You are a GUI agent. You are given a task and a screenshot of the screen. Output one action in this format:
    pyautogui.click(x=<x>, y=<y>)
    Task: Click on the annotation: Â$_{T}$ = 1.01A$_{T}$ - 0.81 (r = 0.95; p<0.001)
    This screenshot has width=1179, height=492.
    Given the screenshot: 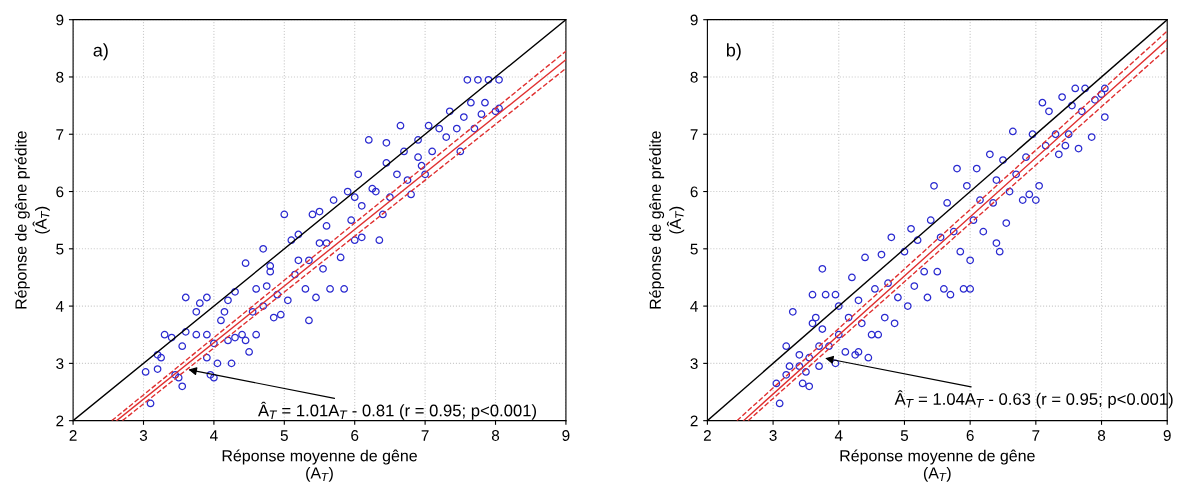 What is the action you would take?
    pyautogui.click(x=397, y=410)
    